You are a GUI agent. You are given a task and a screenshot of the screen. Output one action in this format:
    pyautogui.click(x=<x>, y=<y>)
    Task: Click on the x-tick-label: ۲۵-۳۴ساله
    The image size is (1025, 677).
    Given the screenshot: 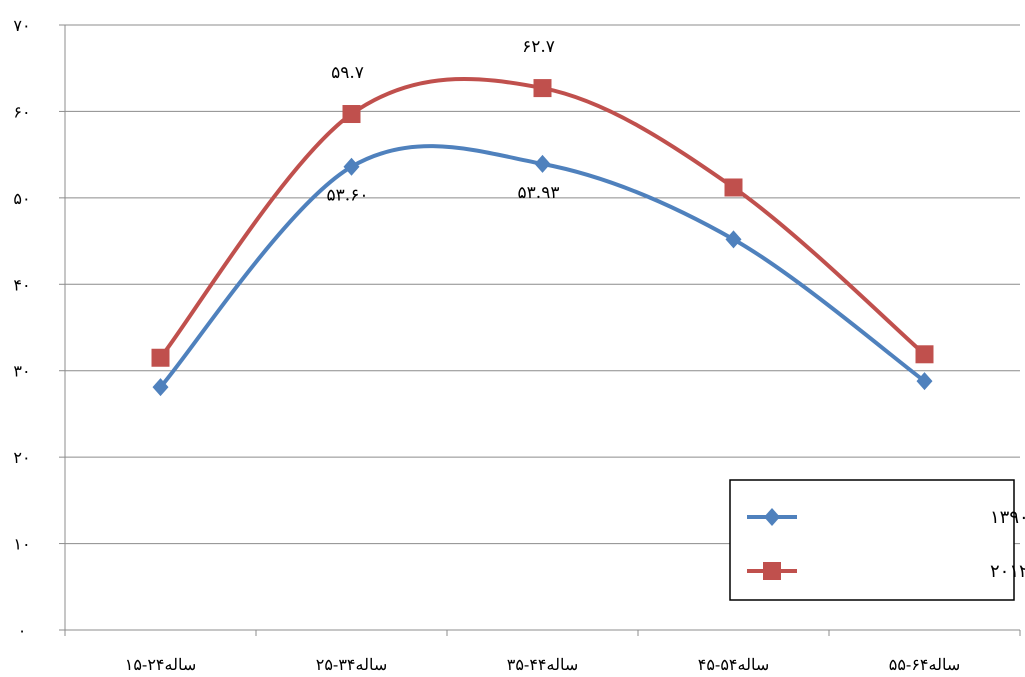 What is the action you would take?
    pyautogui.click(x=352, y=664)
    